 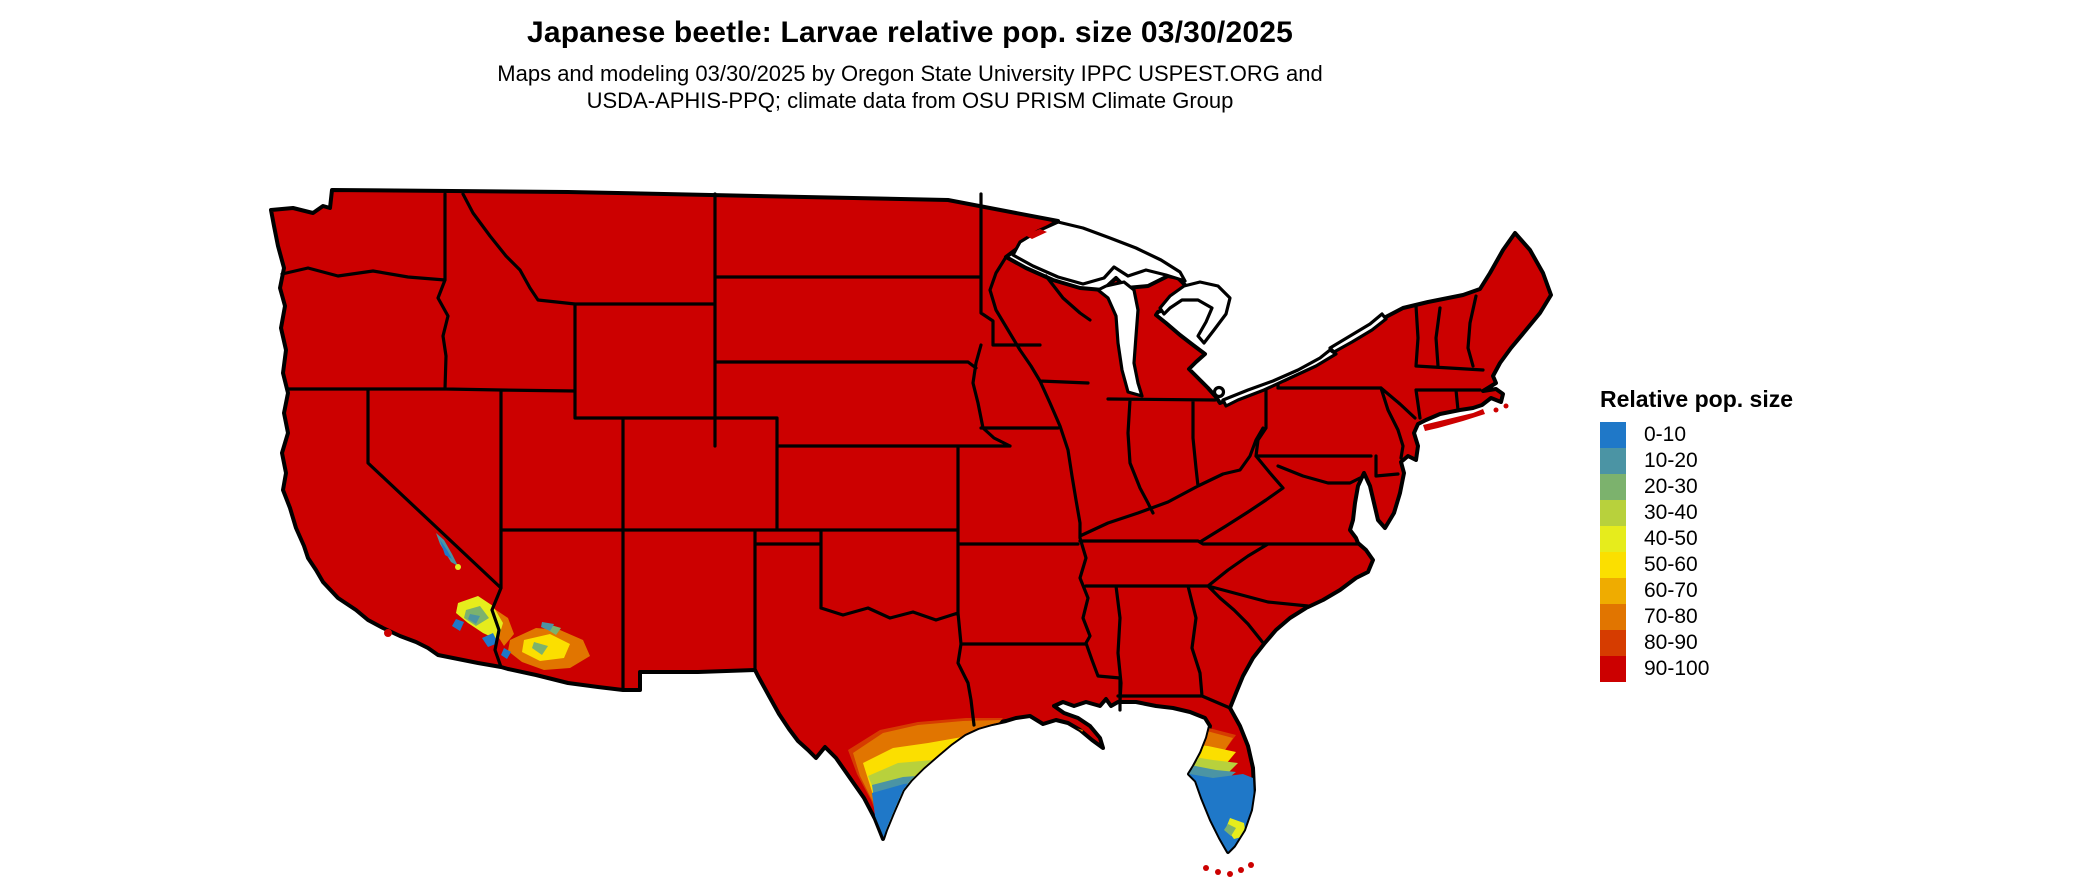 I want to click on great-lakes, so click(x=1199, y=314).